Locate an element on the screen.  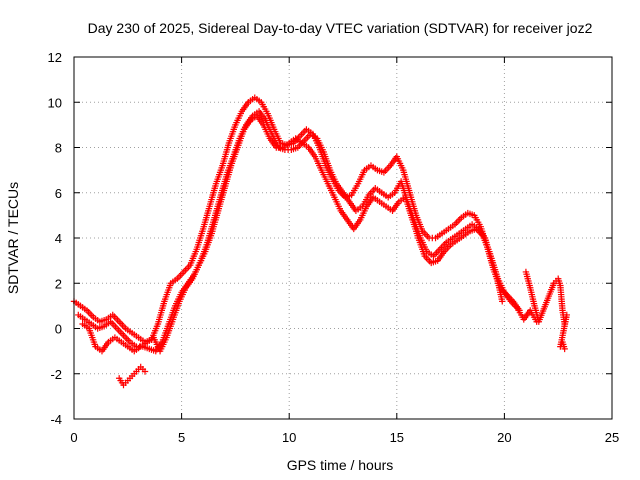
y-tick-label: -4 is located at coordinates (56, 419).